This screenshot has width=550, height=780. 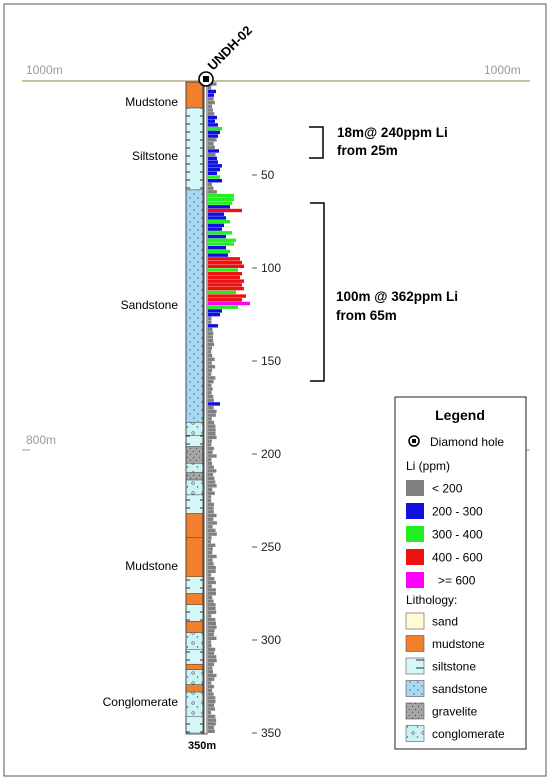 What do you see at coordinates (454, 667) in the screenshot?
I see `legend-lithology-label: siltstone` at bounding box center [454, 667].